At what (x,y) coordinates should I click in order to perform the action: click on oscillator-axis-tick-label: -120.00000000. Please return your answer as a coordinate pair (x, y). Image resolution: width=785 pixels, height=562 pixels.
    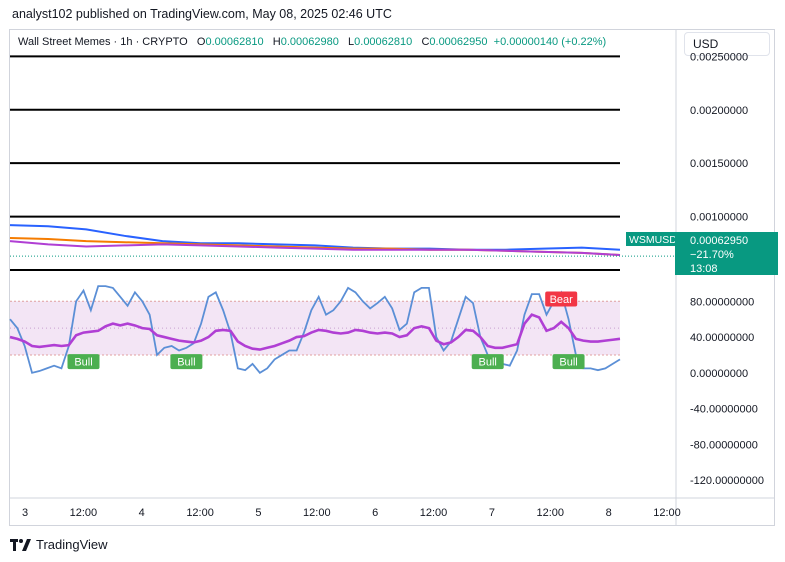
    Looking at the image, I should click on (727, 481).